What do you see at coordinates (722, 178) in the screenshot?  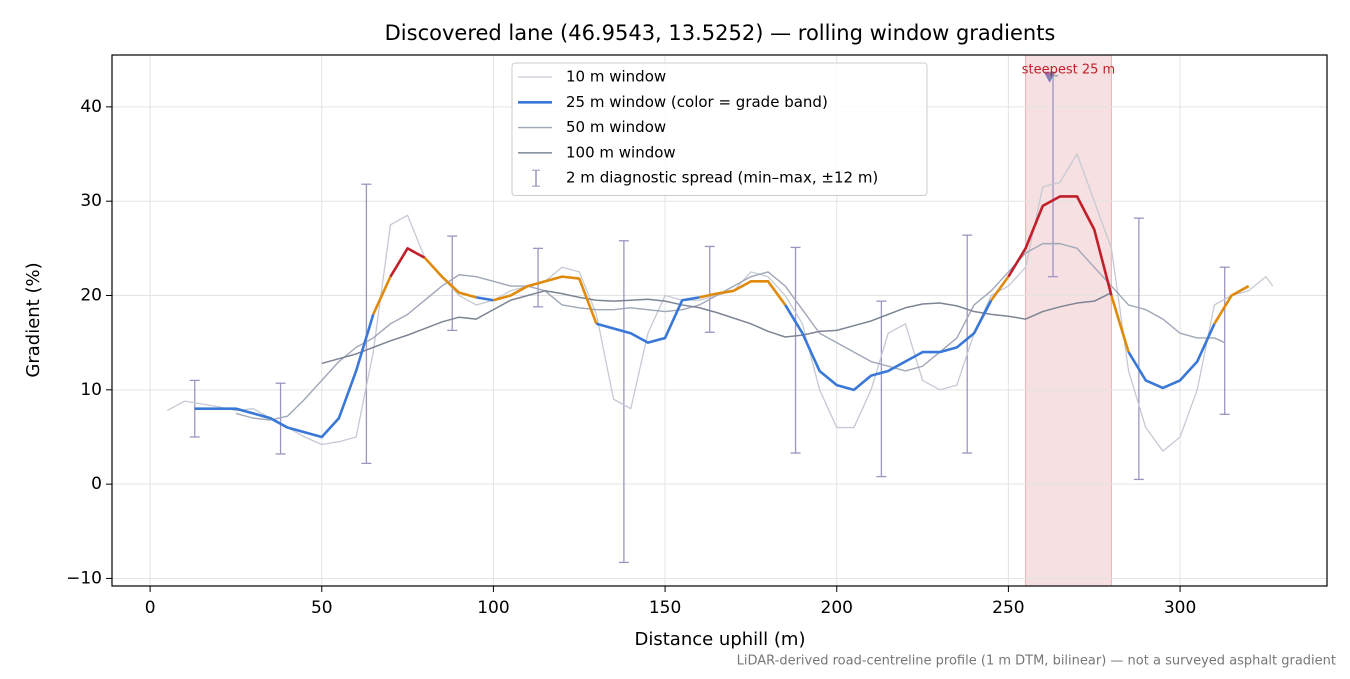 I see `legend-label: 2 m diagnostic spread (min–max, ±12 m)` at bounding box center [722, 178].